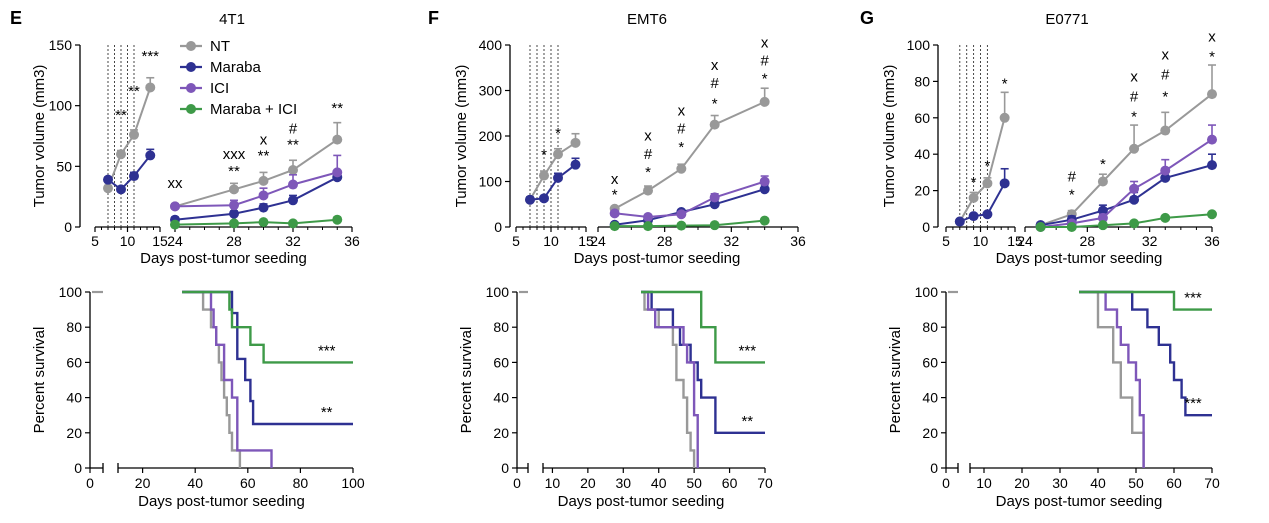  I want to click on series-nt, so click(1085, 147).